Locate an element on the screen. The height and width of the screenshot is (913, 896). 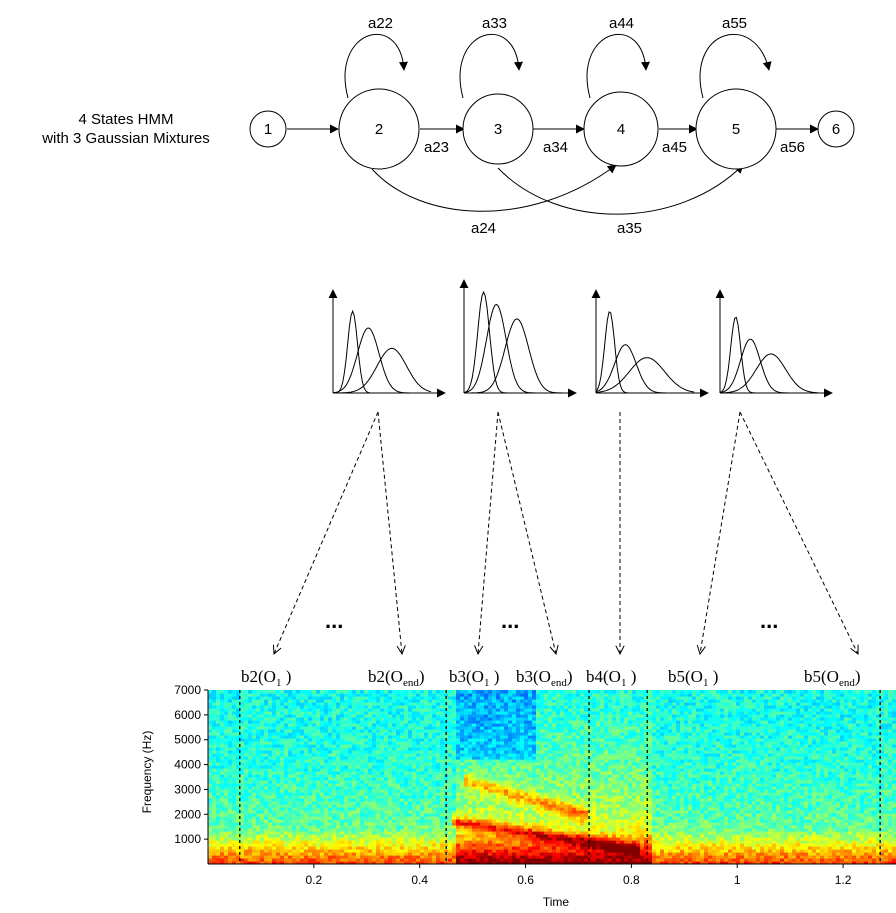
y-tick-label: 4000 is located at coordinates (187, 765).